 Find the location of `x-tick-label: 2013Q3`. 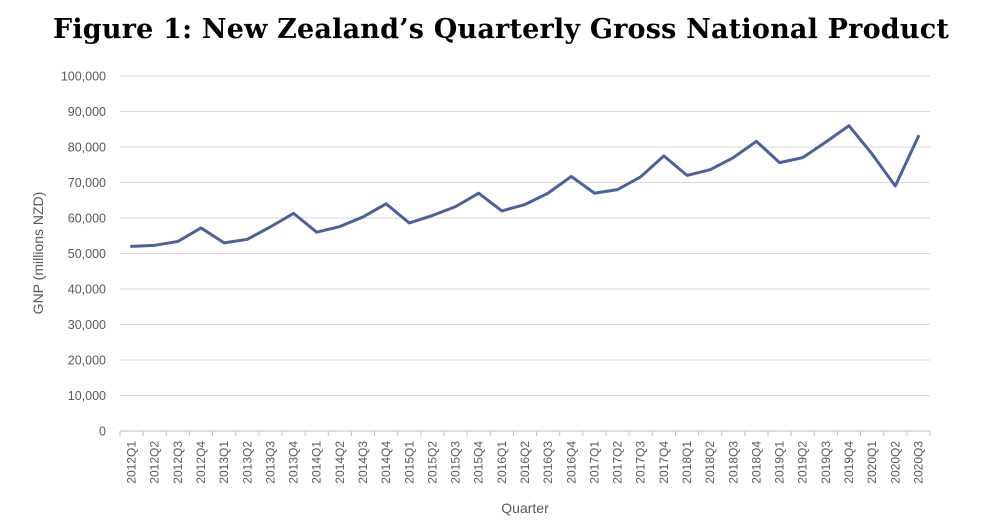

x-tick-label: 2013Q3 is located at coordinates (270, 462).